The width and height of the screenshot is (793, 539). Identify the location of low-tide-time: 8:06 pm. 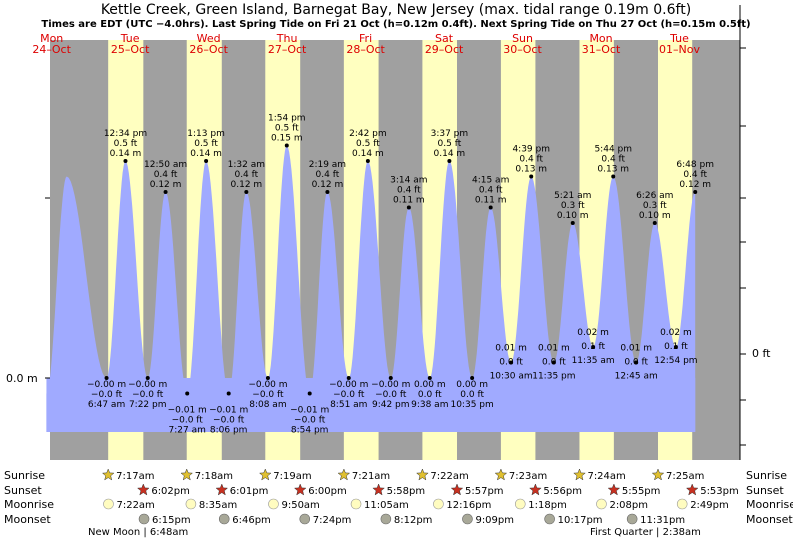
(229, 431).